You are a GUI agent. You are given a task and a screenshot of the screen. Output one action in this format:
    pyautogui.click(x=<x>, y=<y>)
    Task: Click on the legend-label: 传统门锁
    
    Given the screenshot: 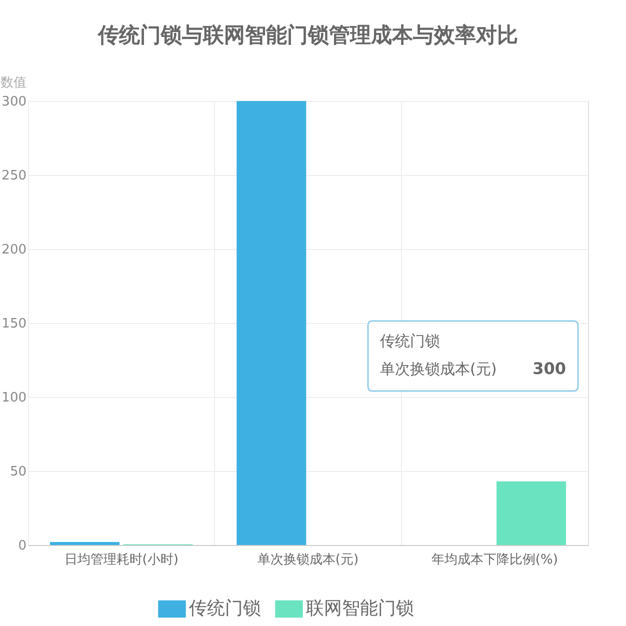 What is the action you would take?
    pyautogui.click(x=225, y=608)
    